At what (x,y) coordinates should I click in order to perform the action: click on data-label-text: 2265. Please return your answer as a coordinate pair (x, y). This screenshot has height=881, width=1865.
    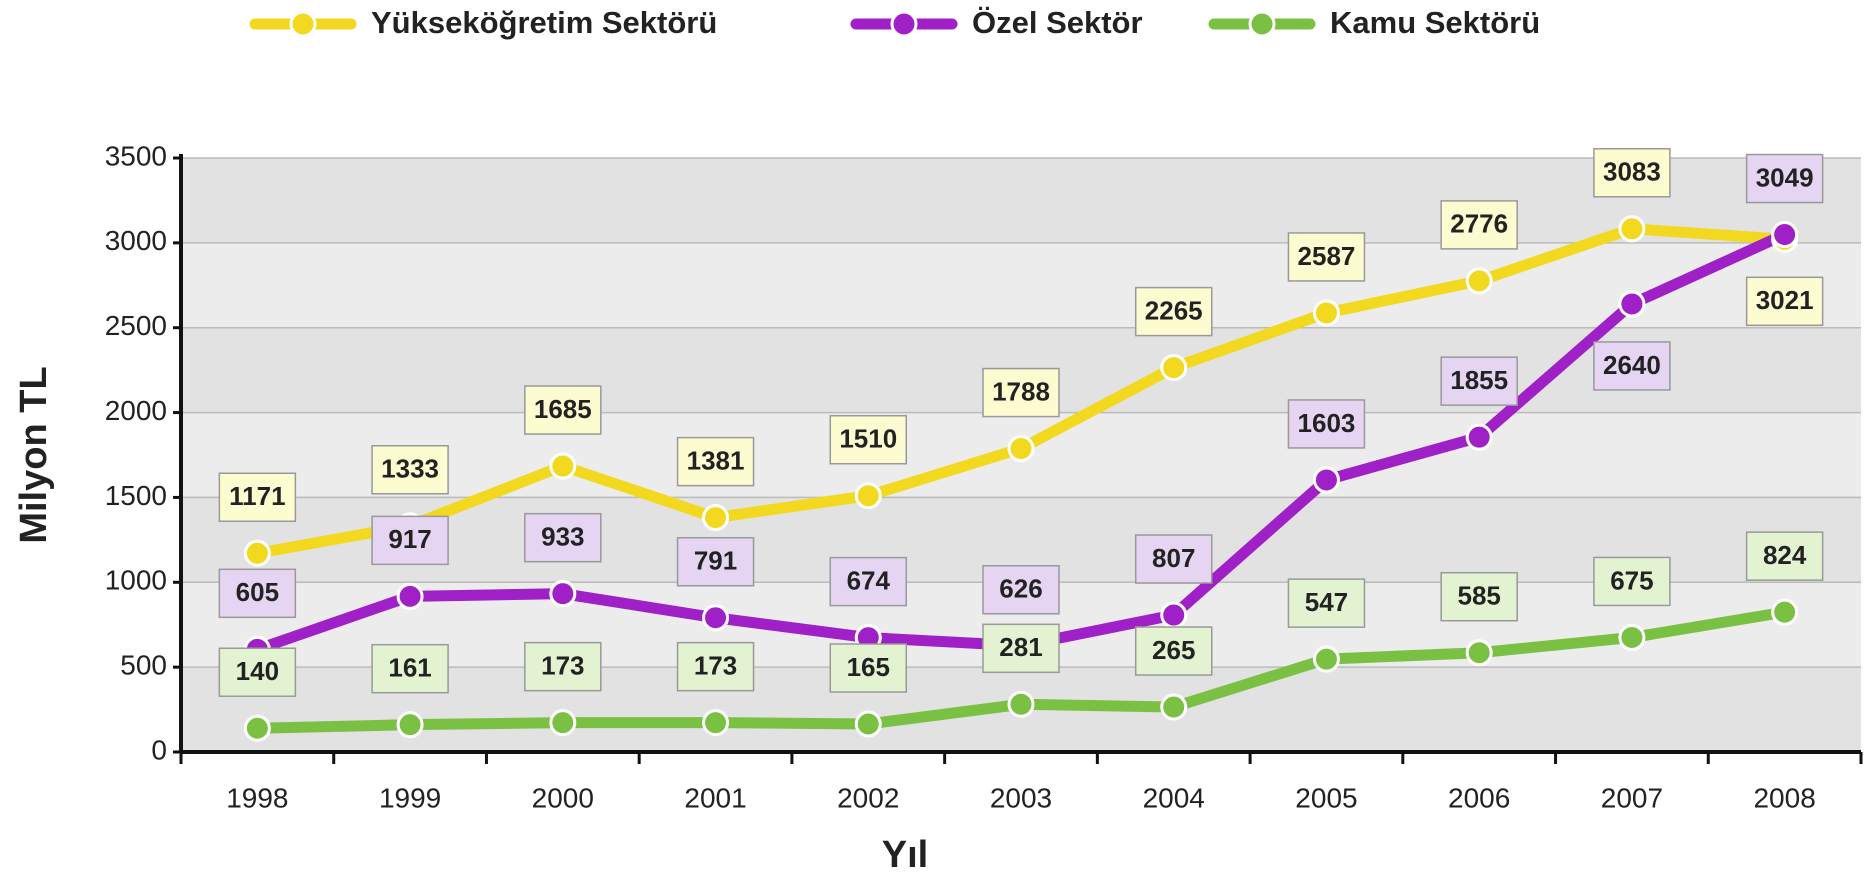
    Looking at the image, I should click on (1174, 310).